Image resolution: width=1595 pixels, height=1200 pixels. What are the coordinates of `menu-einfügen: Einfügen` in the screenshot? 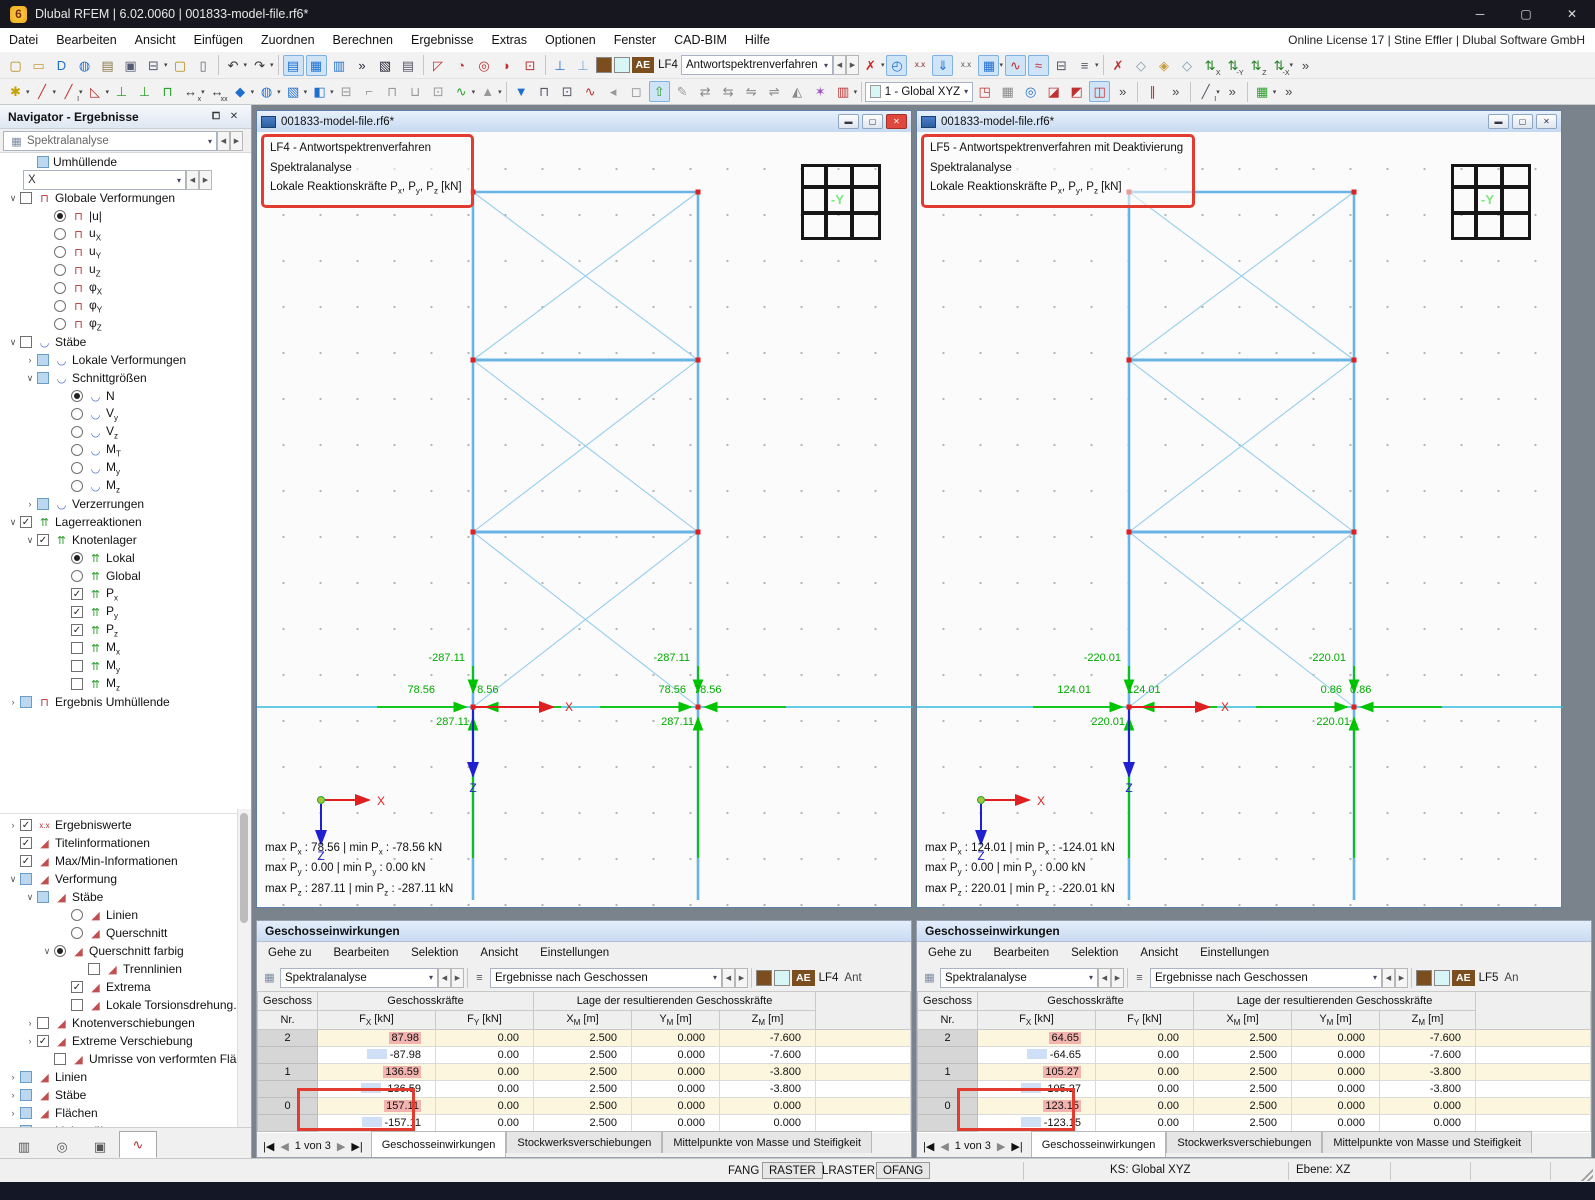 It's located at (218, 40).